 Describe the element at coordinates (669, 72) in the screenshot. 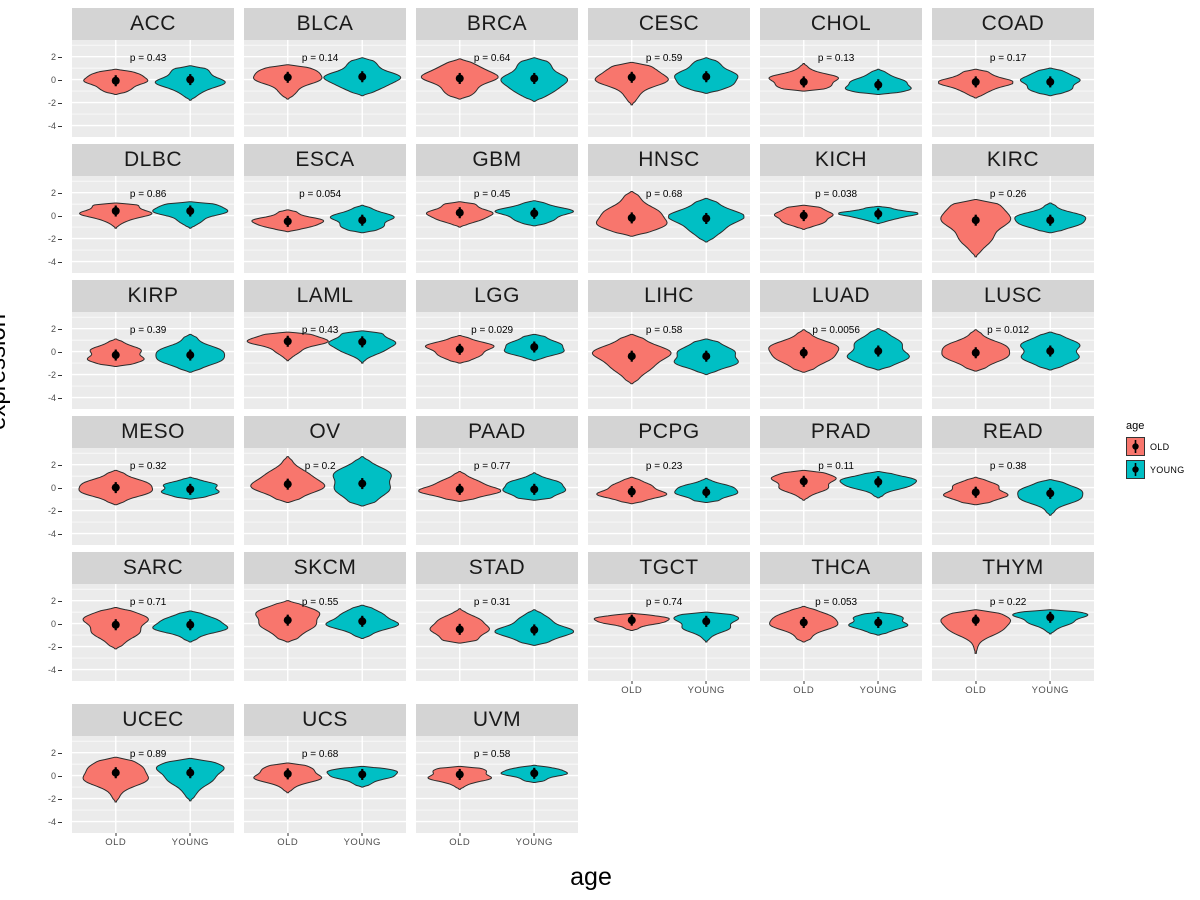

I see `facet-CESC: CESC p = 0.59` at that location.